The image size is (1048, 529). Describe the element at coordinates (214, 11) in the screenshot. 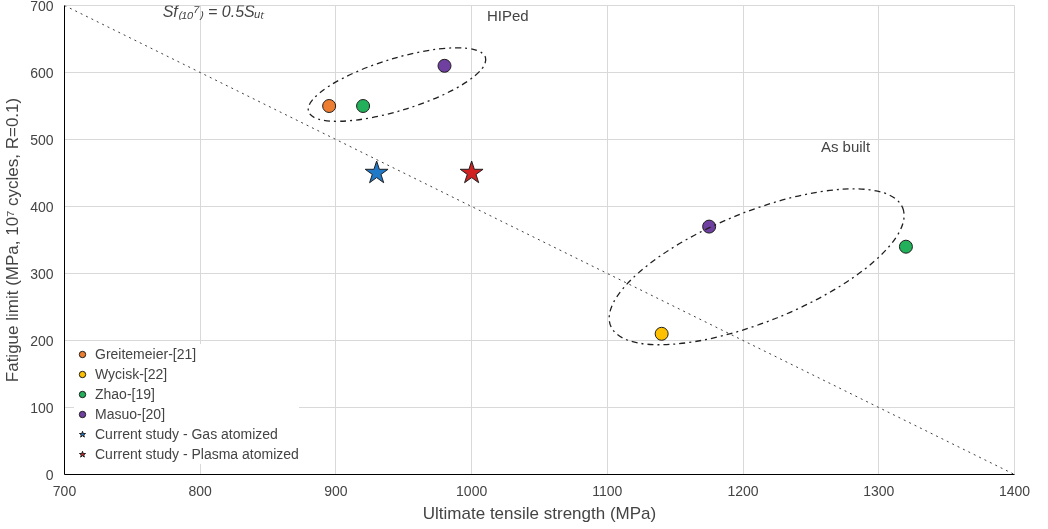

I see `annotation: Sf₍₁₀⁷₎ = 0.5Sᵤₜ` at that location.